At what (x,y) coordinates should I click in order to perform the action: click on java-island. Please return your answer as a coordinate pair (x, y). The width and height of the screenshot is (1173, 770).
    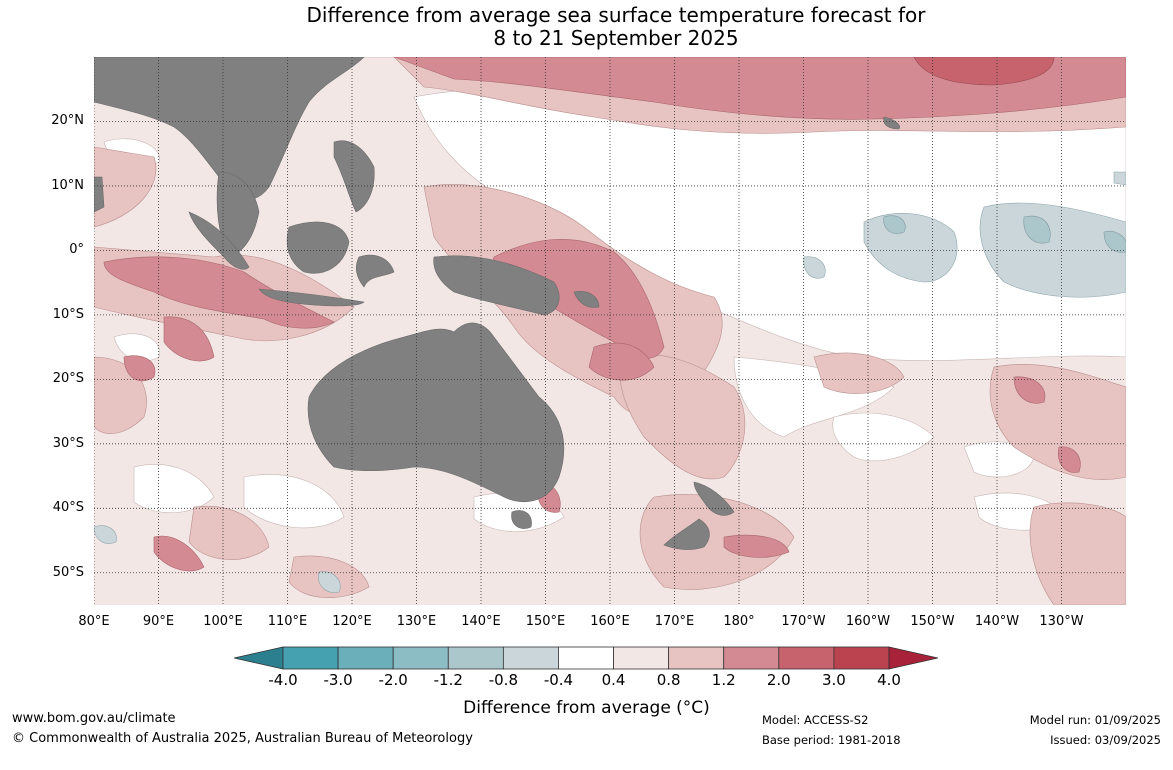
    Looking at the image, I should click on (311, 297).